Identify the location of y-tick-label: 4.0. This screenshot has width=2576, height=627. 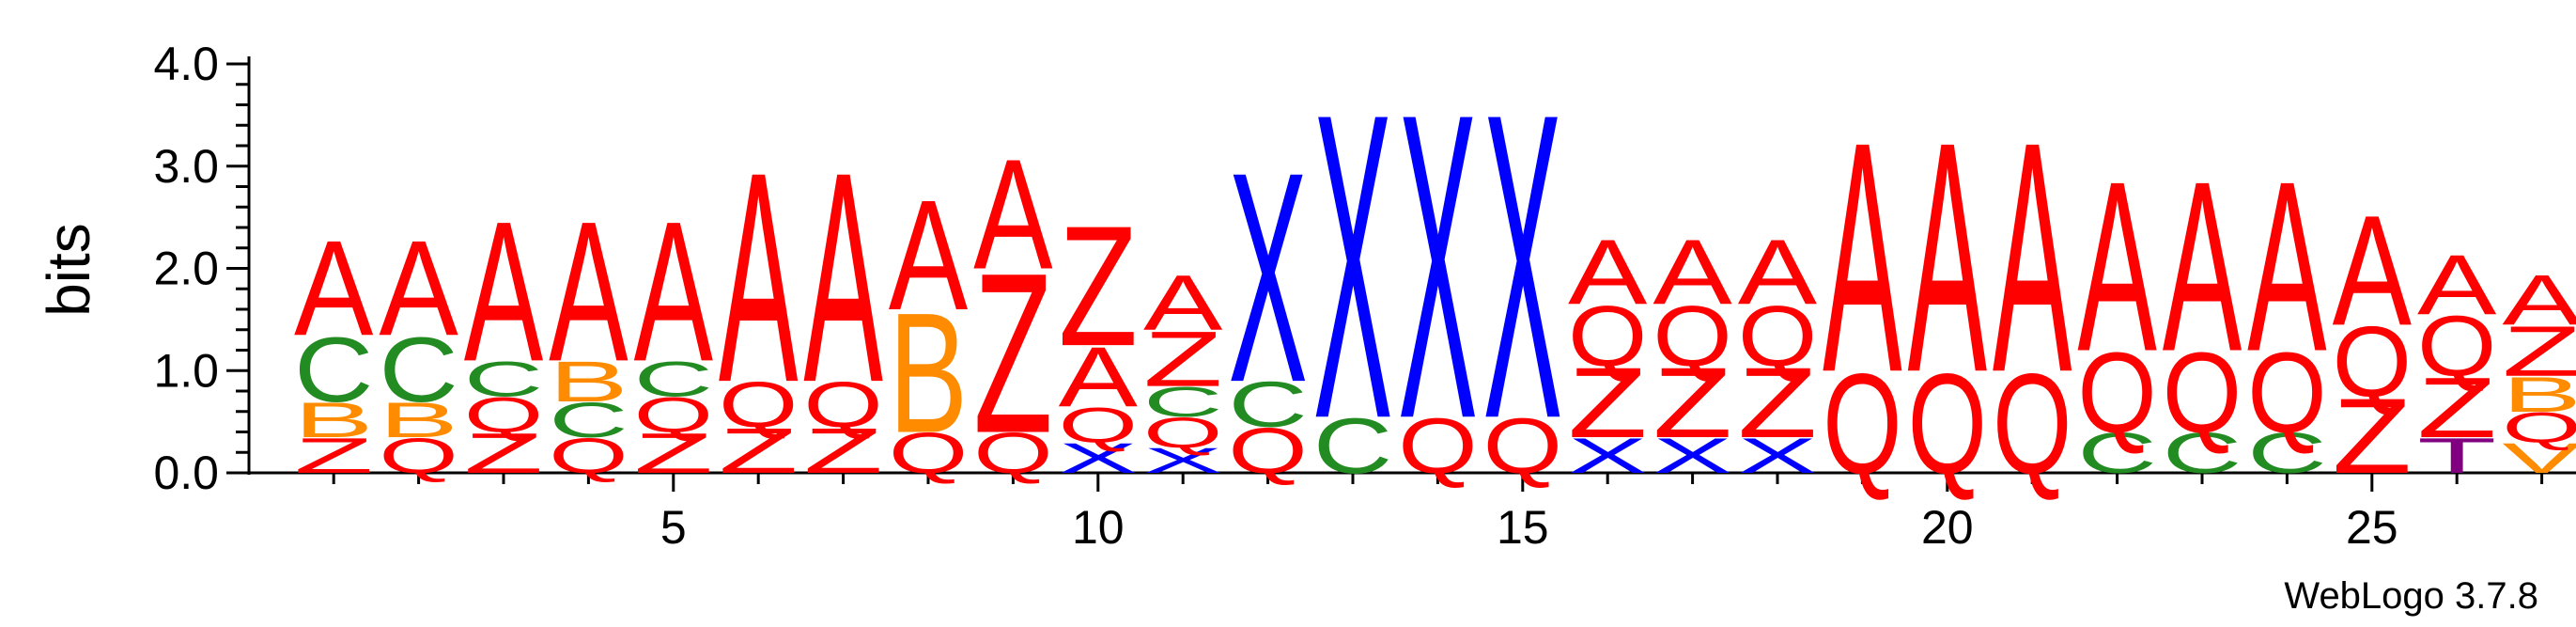
(186, 64).